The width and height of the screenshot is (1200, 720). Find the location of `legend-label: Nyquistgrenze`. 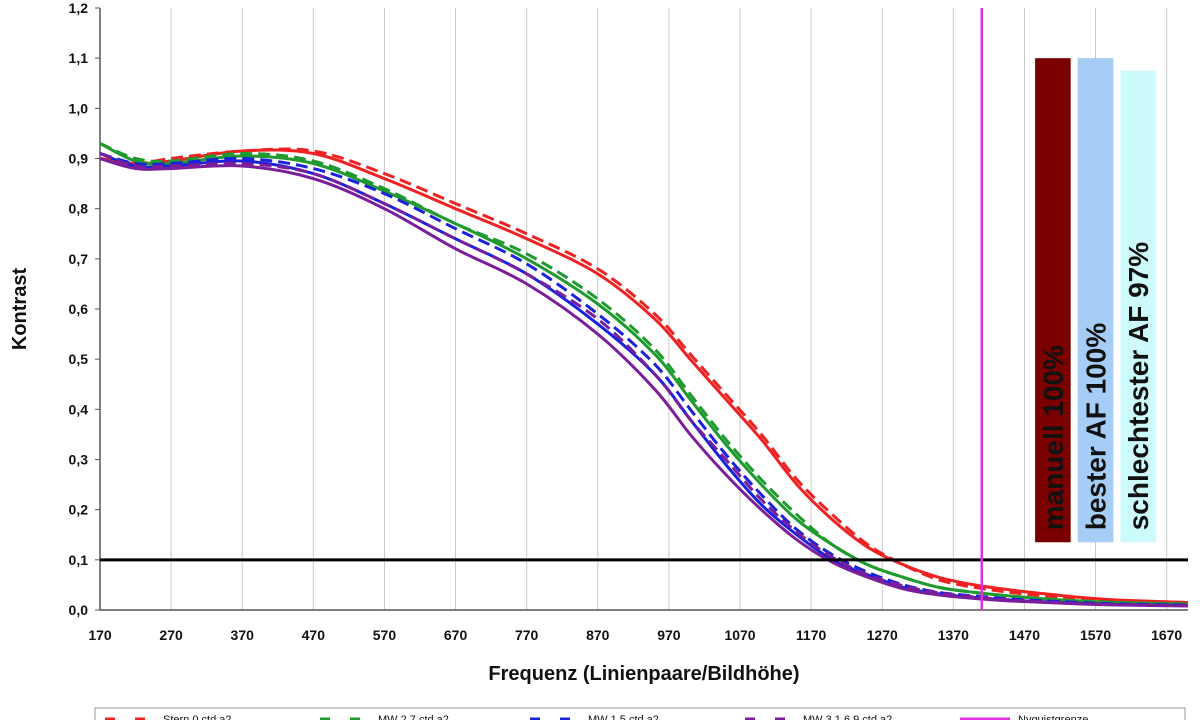

legend-label: Nyquistgrenze is located at coordinates (1053, 717).